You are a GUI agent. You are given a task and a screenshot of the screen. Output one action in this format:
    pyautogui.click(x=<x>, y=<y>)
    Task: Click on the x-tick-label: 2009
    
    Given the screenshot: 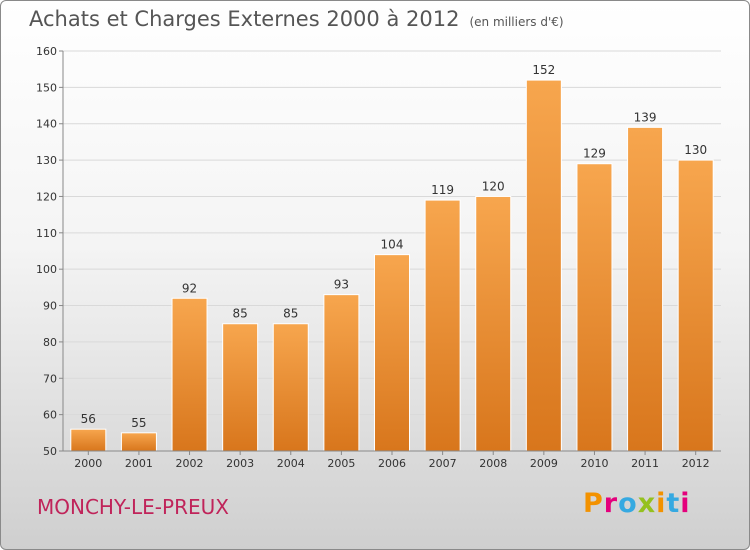 What is the action you would take?
    pyautogui.click(x=544, y=463)
    